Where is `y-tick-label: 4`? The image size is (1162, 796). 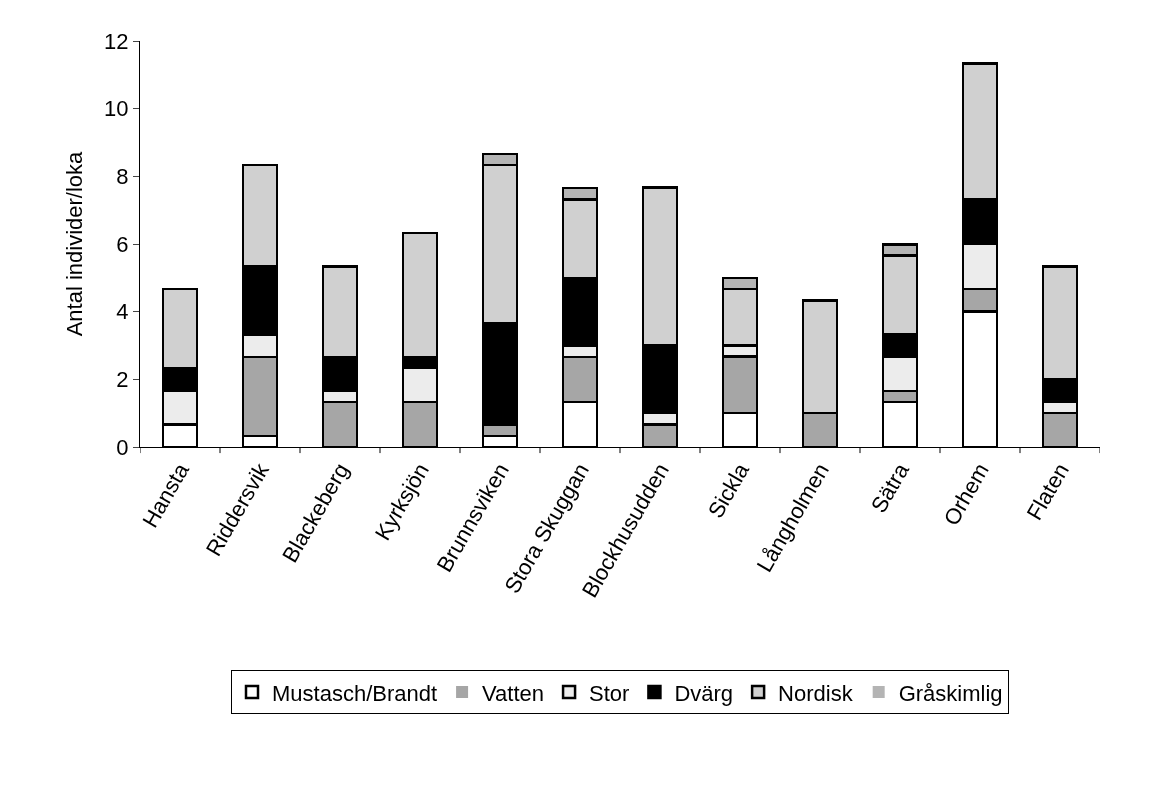
y-tick-label: 4 is located at coordinates (122, 312).